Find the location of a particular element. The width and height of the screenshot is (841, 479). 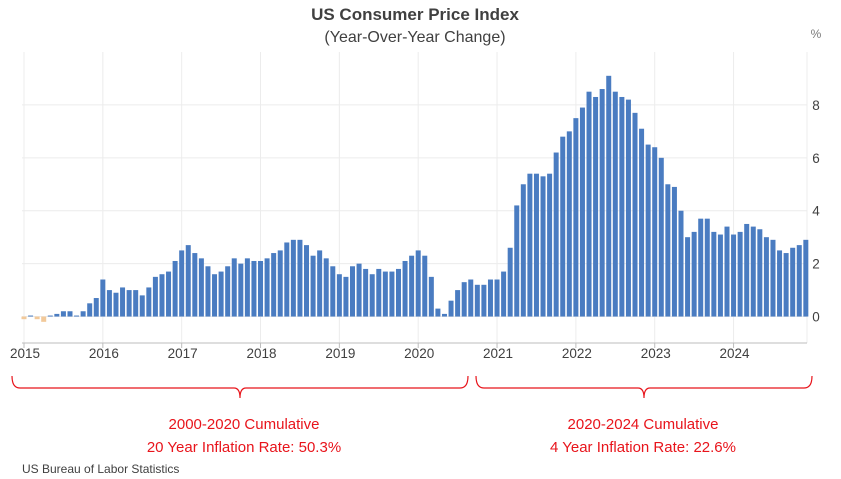

annotation-brackets is located at coordinates (412, 387).